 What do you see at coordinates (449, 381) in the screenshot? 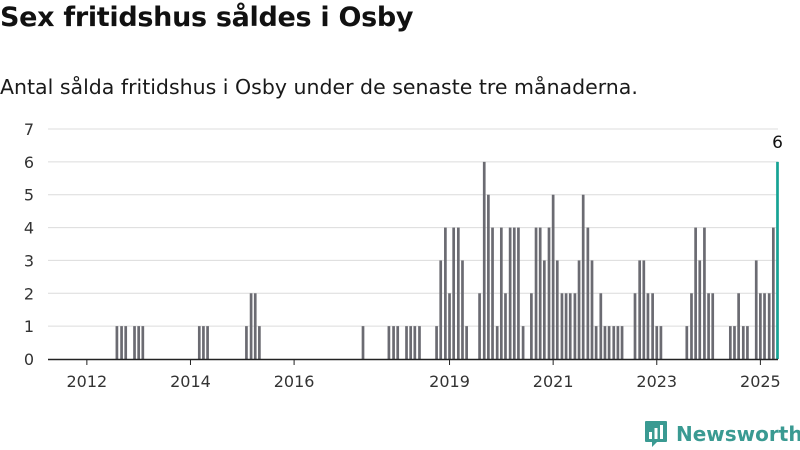
I see `x-tick-label: 2019` at bounding box center [449, 381].